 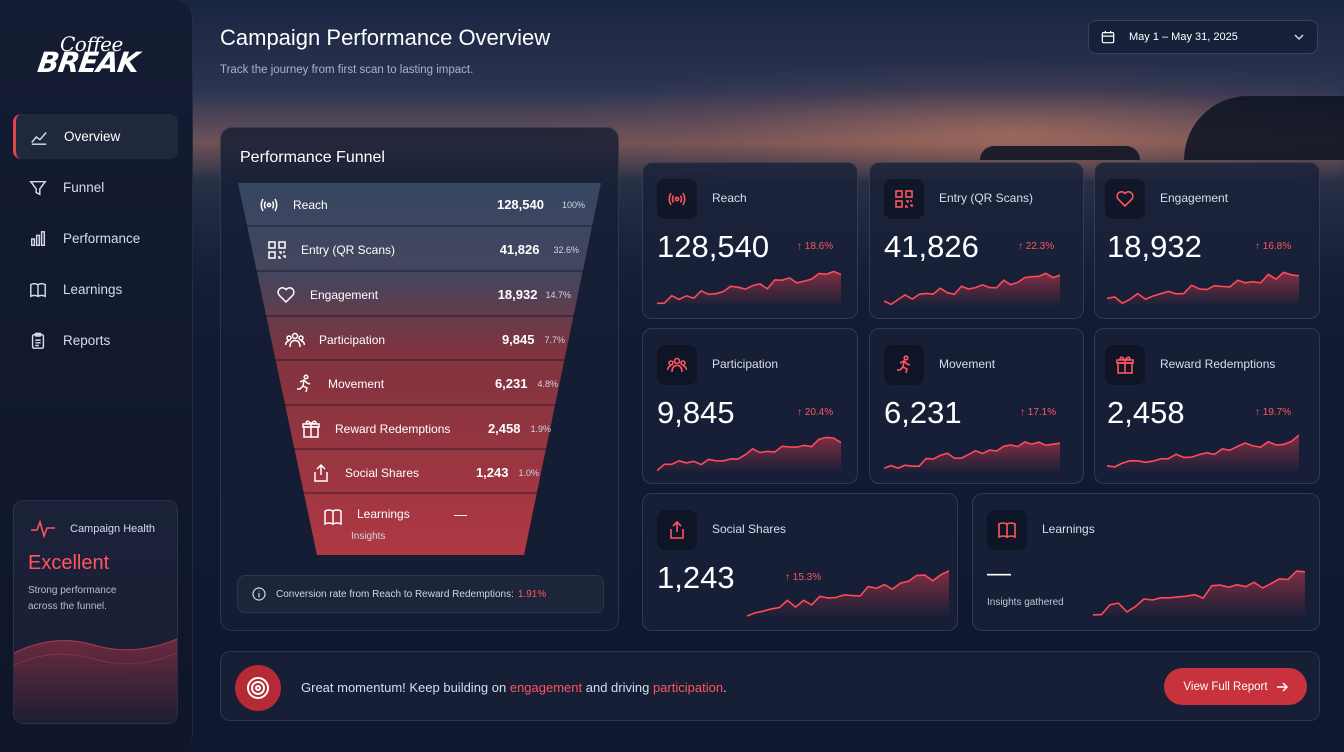 I want to click on calendar-icon, so click(x=1108, y=37).